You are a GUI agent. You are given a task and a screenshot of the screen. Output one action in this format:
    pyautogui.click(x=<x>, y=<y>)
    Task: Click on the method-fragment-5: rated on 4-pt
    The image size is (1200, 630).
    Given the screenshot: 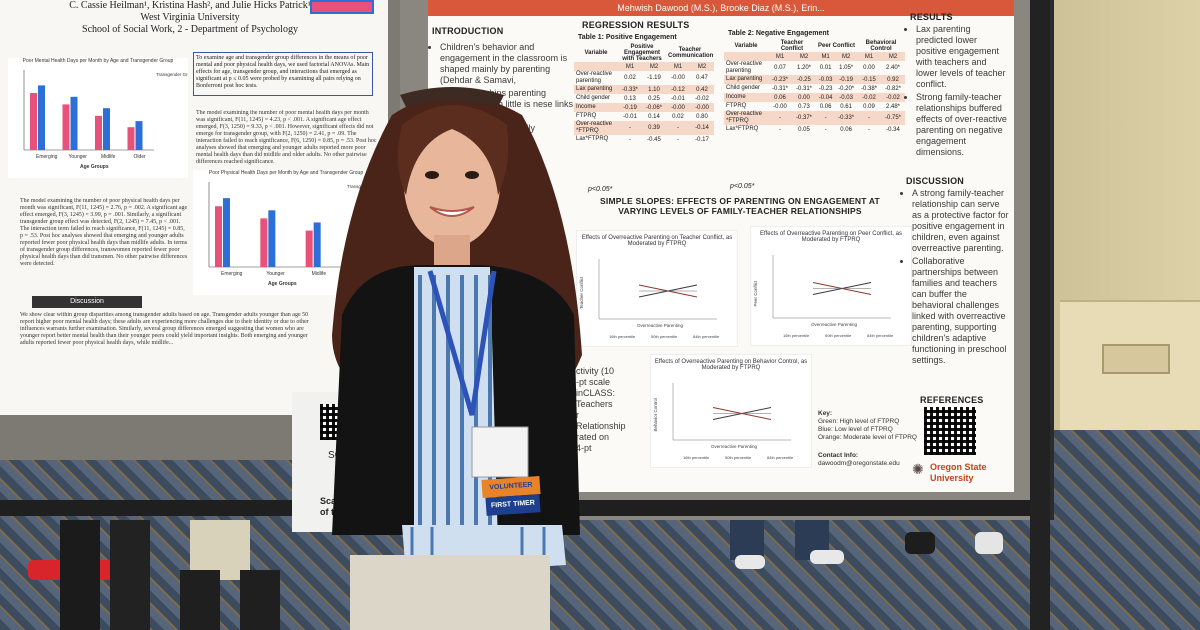 What is the action you would take?
    pyautogui.click(x=593, y=442)
    